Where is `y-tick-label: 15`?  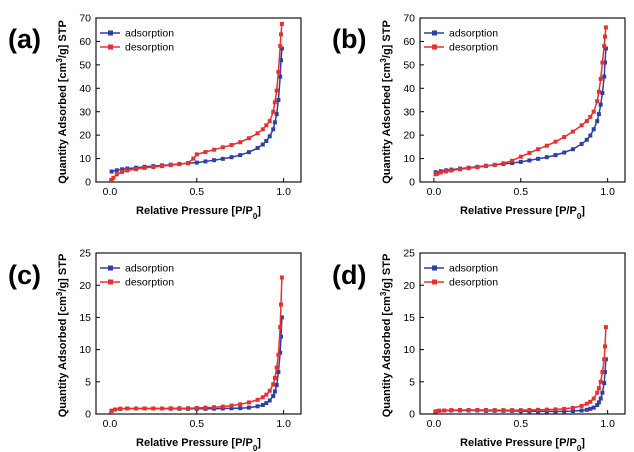
y-tick-label: 15 is located at coordinates (409, 318).